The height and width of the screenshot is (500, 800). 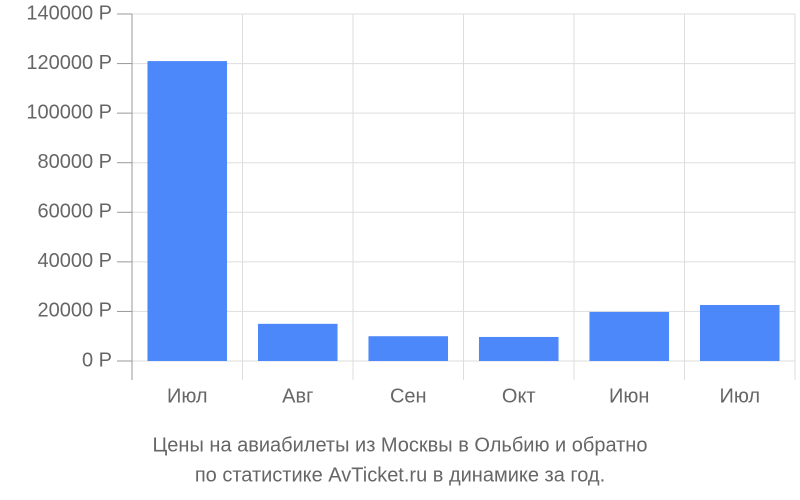 I want to click on x-tick-label: Июн, so click(x=629, y=396).